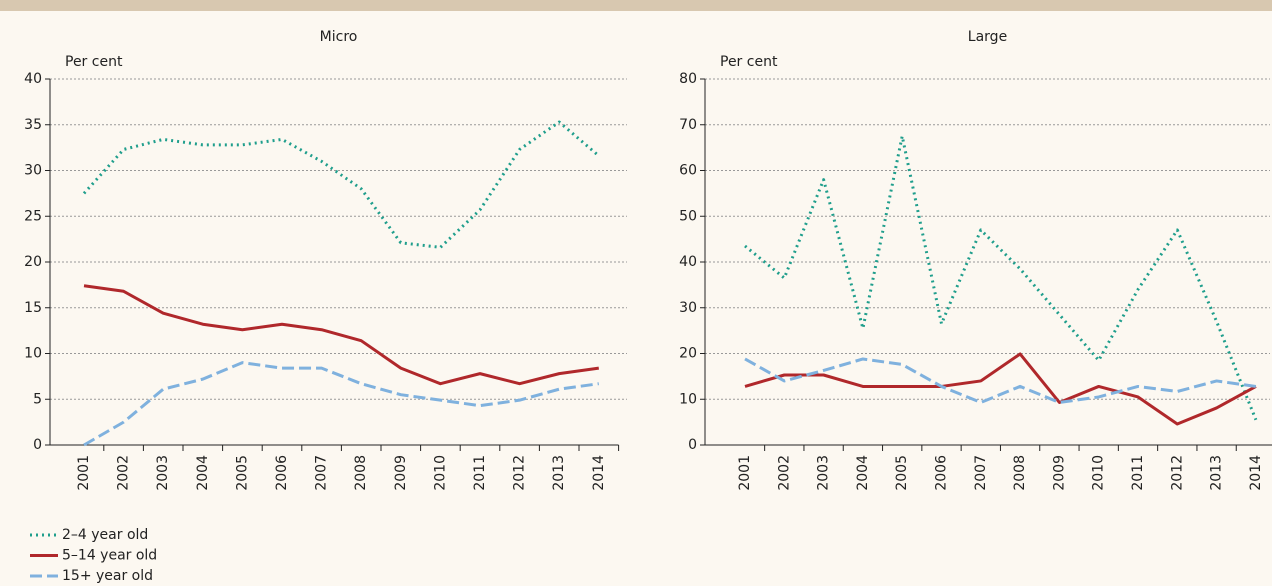 Image resolution: width=1272 pixels, height=586 pixels. Describe the element at coordinates (107, 576) in the screenshot. I see `legend-label: 15+ year old` at that location.